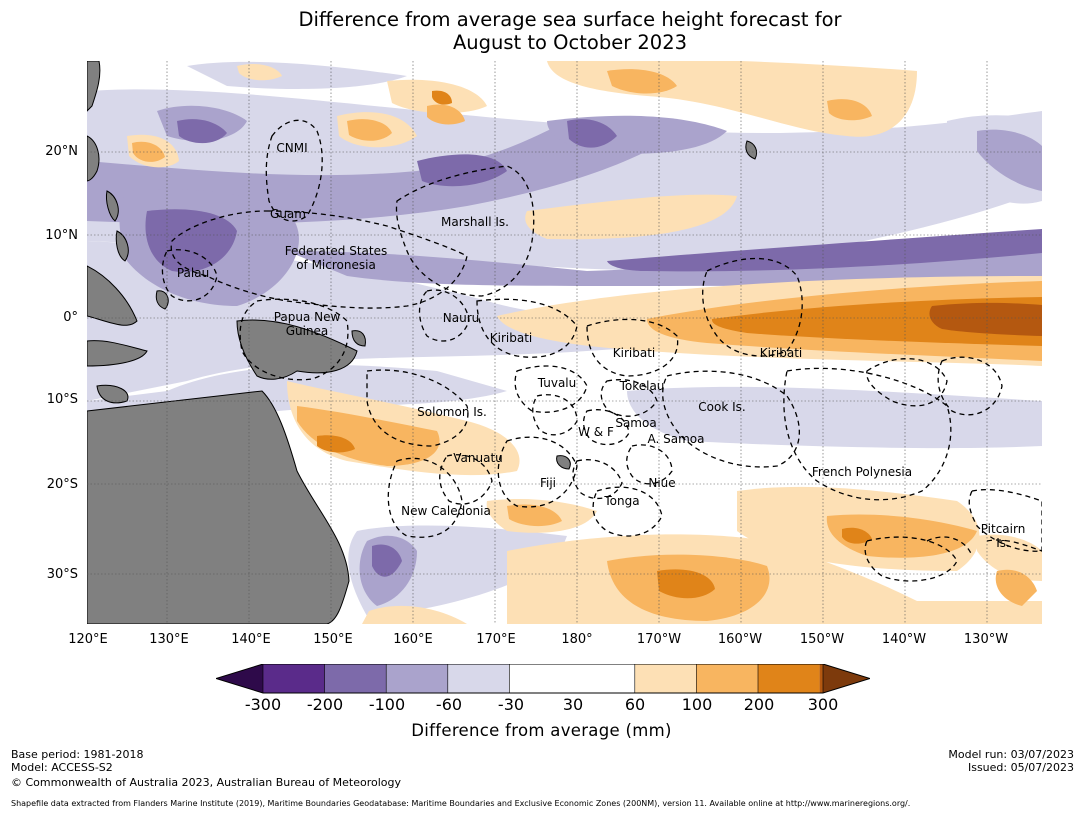 This screenshot has height=816, width=1085. What do you see at coordinates (635, 704) in the screenshot?
I see `colorbar-tick-60: 60` at bounding box center [635, 704].